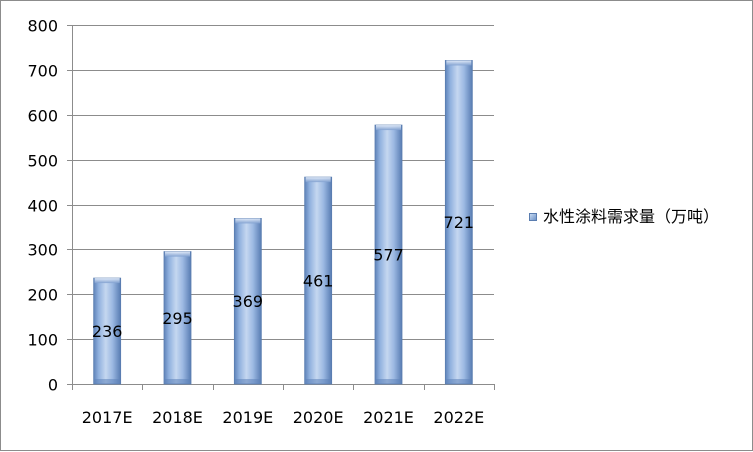 The width and height of the screenshot is (753, 452). Describe the element at coordinates (388, 417) in the screenshot. I see `x-tick-label: 2021E` at that location.